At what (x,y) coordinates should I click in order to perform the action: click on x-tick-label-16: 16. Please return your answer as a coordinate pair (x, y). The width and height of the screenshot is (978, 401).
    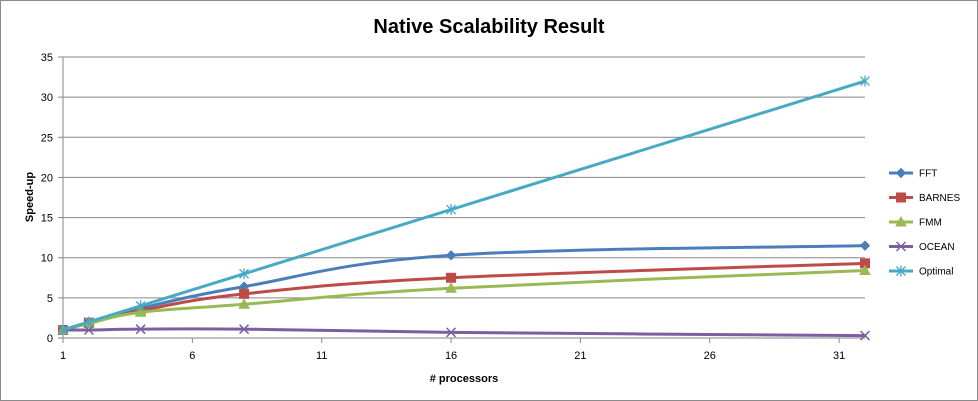
    Looking at the image, I should click on (451, 356).